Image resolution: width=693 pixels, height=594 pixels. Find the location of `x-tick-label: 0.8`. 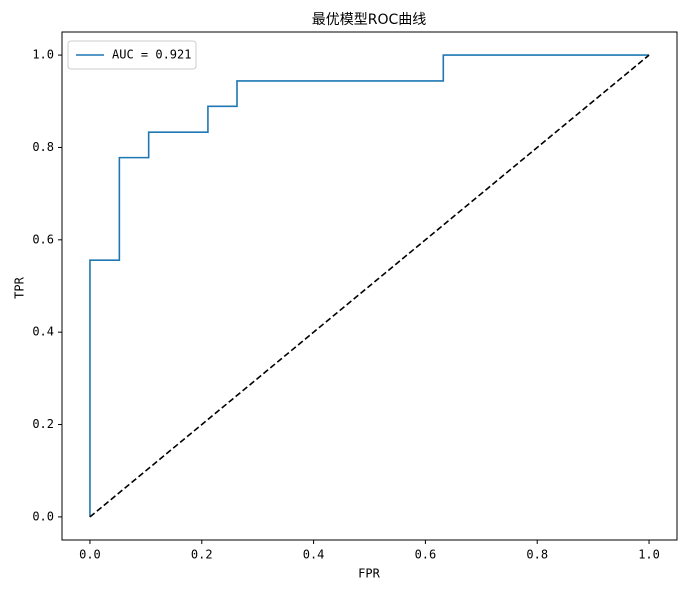

x-tick-label: 0.8 is located at coordinates (537, 555).